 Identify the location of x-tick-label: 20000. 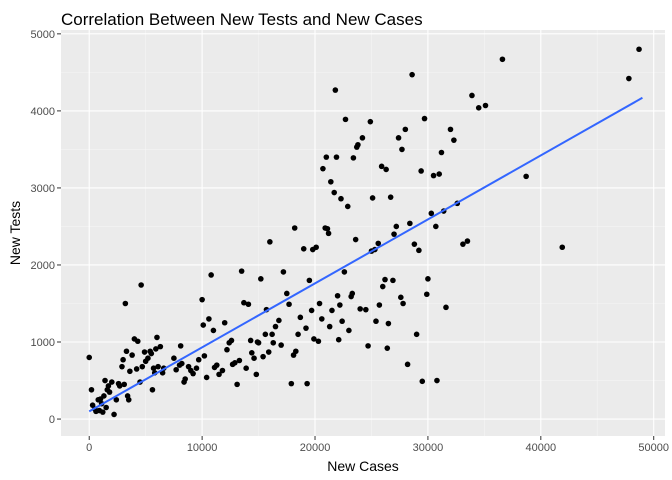
(315, 448).